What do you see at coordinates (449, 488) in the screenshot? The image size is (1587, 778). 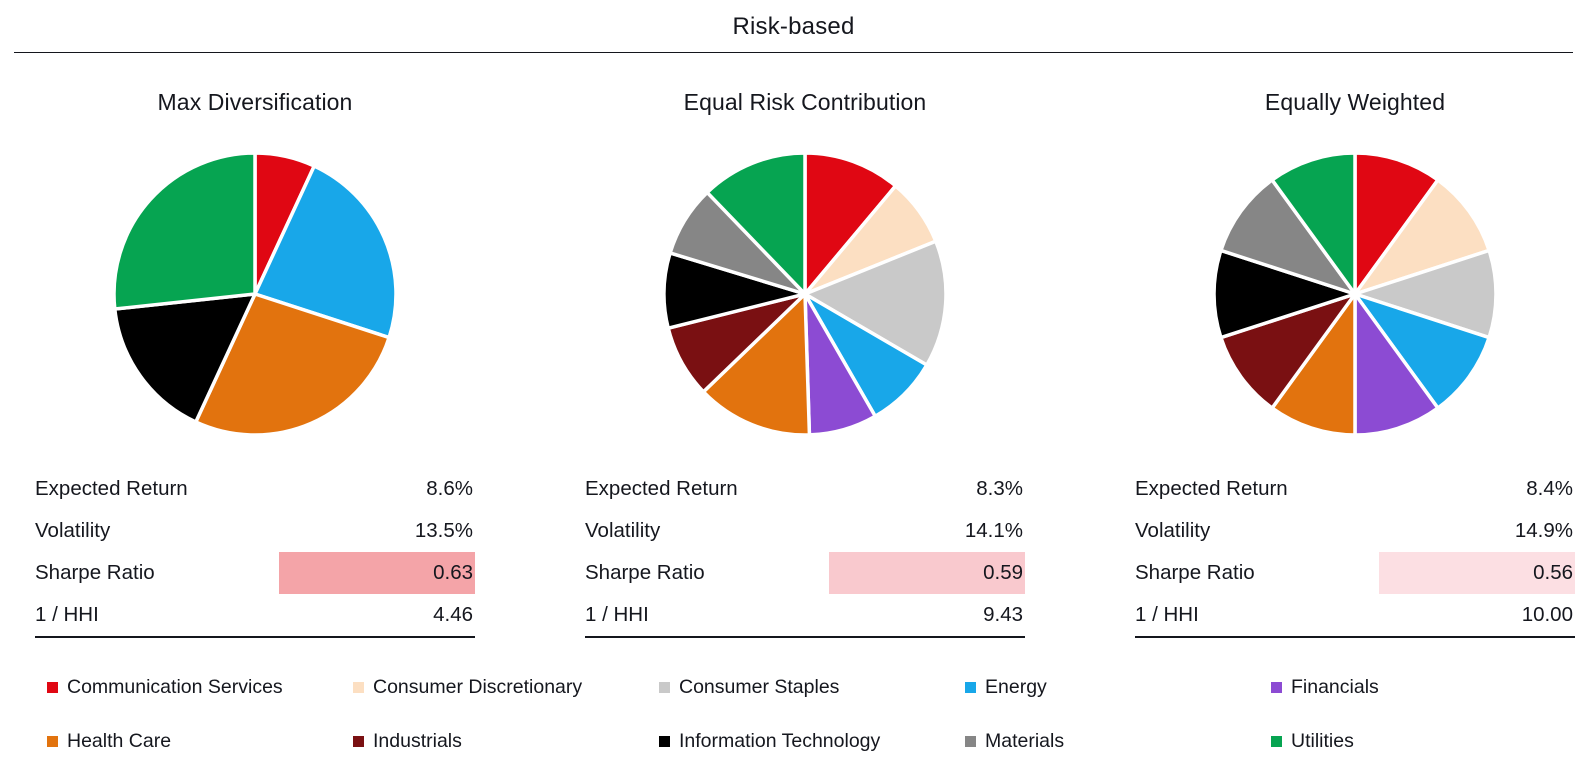 I see `stat-value: 8.6%` at bounding box center [449, 488].